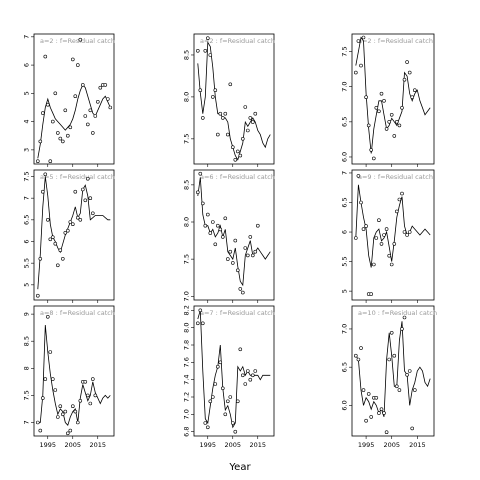 The width and height of the screenshot is (480, 480). Describe the element at coordinates (345, 173) in the screenshot. I see `y-tick-label: 7` at that location.